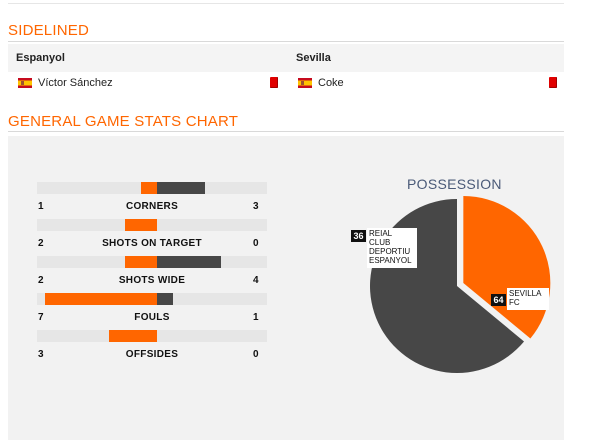 Image resolution: width=591 pixels, height=440 pixels. Describe the element at coordinates (48, 30) in the screenshot. I see `sidelined-title: SIDELINED` at that location.